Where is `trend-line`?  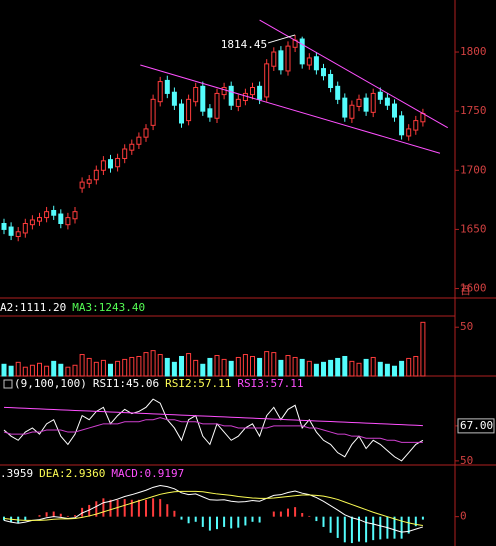 trend-line is located at coordinates (290, 109).